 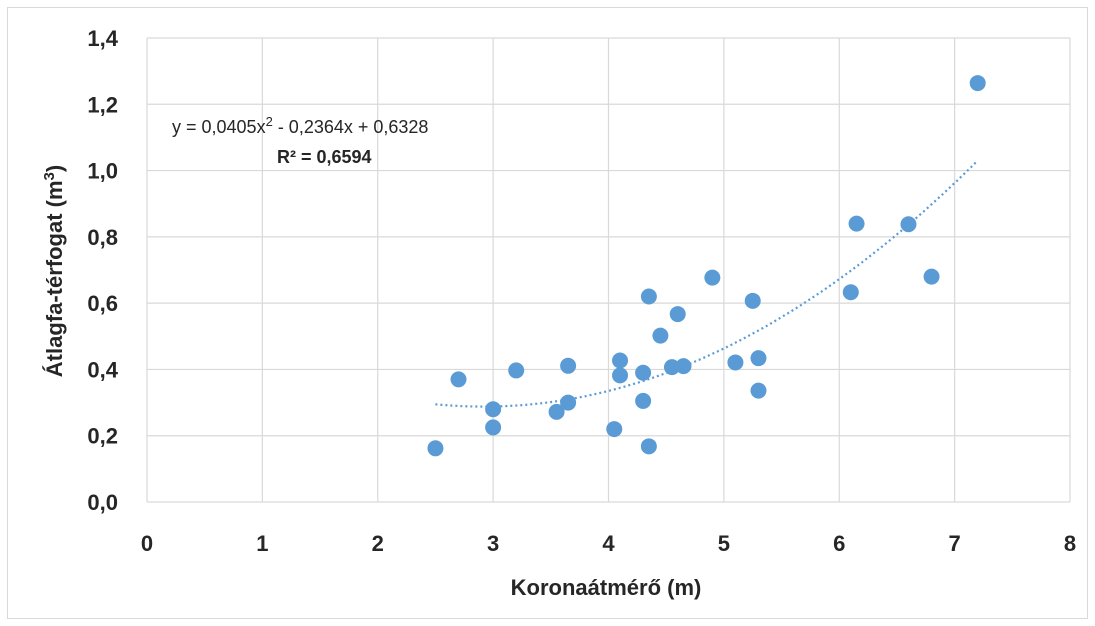 I want to click on y-tick-label: 0,4, so click(x=102, y=369).